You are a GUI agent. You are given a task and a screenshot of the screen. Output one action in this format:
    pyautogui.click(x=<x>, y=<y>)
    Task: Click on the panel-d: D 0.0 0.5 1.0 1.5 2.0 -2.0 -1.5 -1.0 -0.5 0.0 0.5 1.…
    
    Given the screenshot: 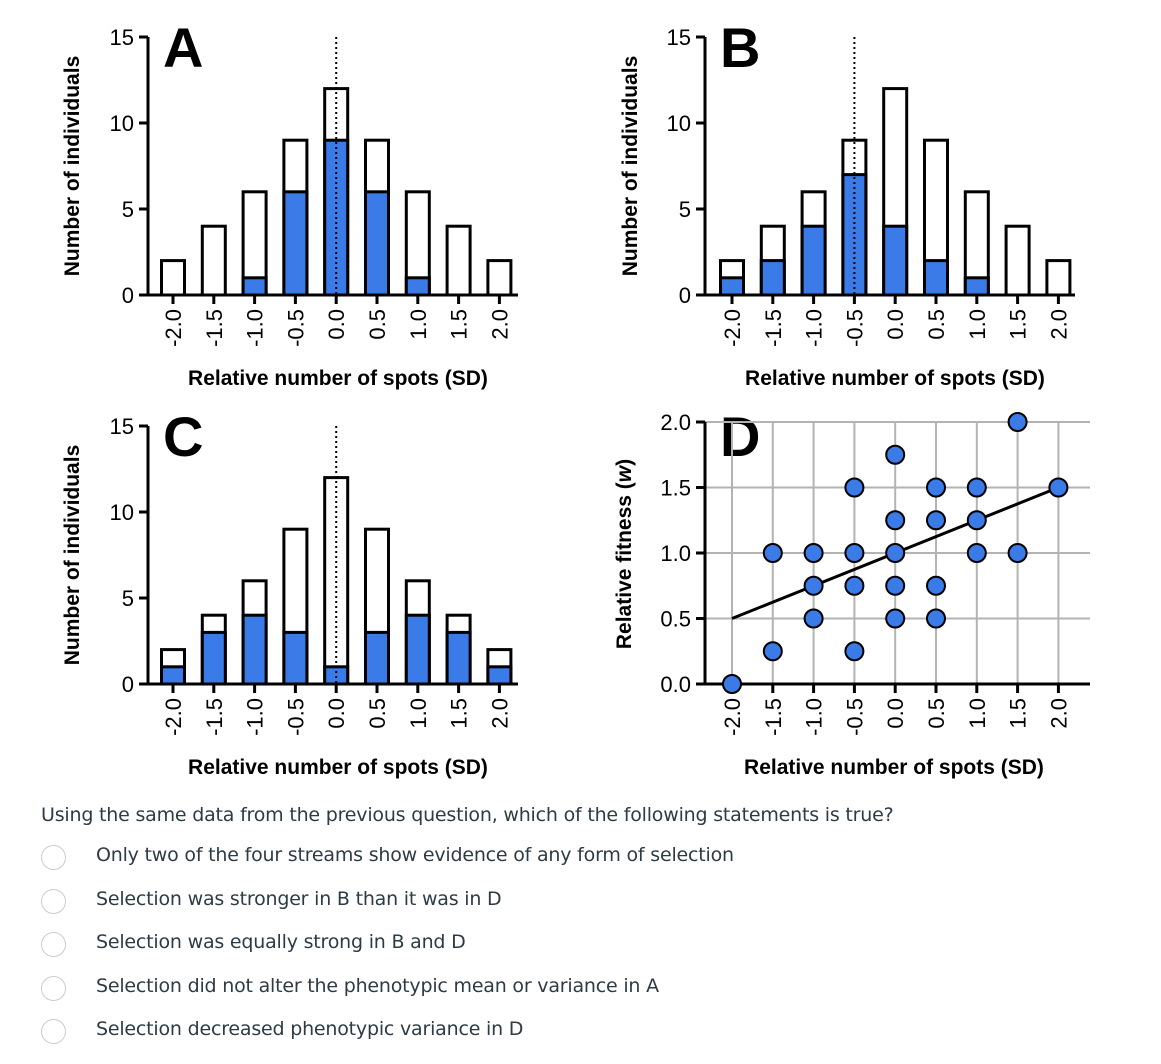 What is the action you would take?
    pyautogui.click(x=851, y=592)
    